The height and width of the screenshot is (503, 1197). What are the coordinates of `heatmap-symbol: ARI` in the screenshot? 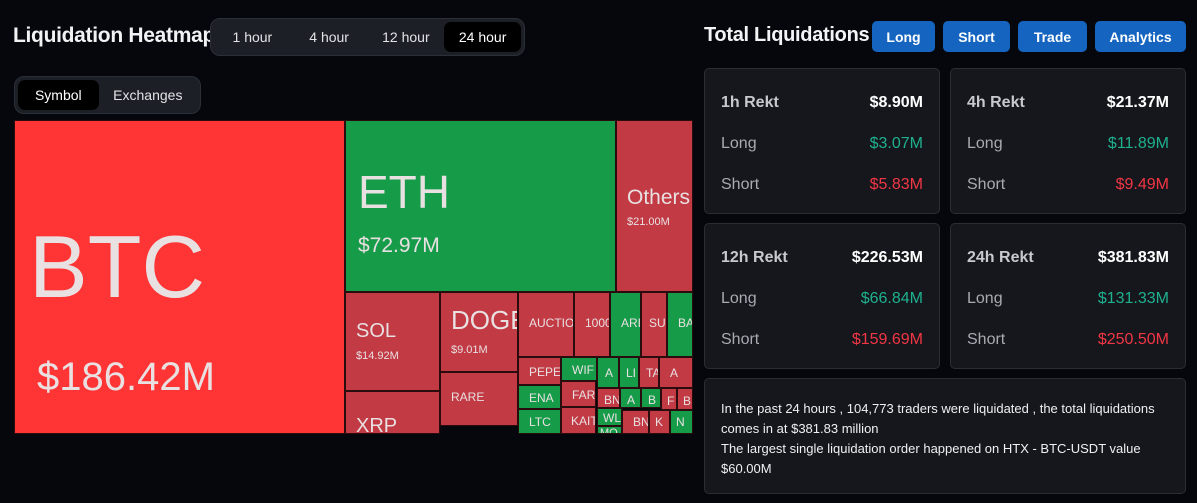 It's located at (631, 323).